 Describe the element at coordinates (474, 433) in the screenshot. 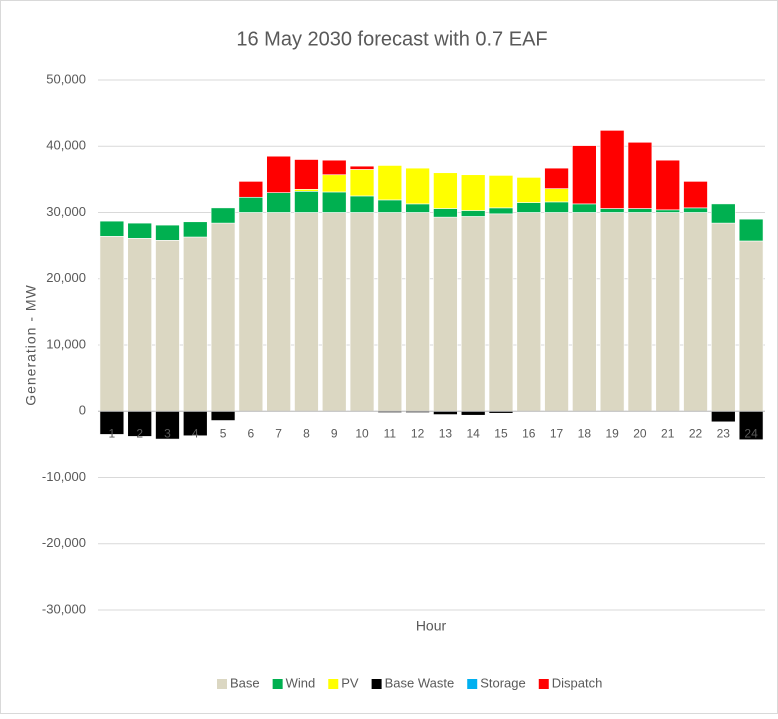

I see `x-tick-label: 14` at that location.